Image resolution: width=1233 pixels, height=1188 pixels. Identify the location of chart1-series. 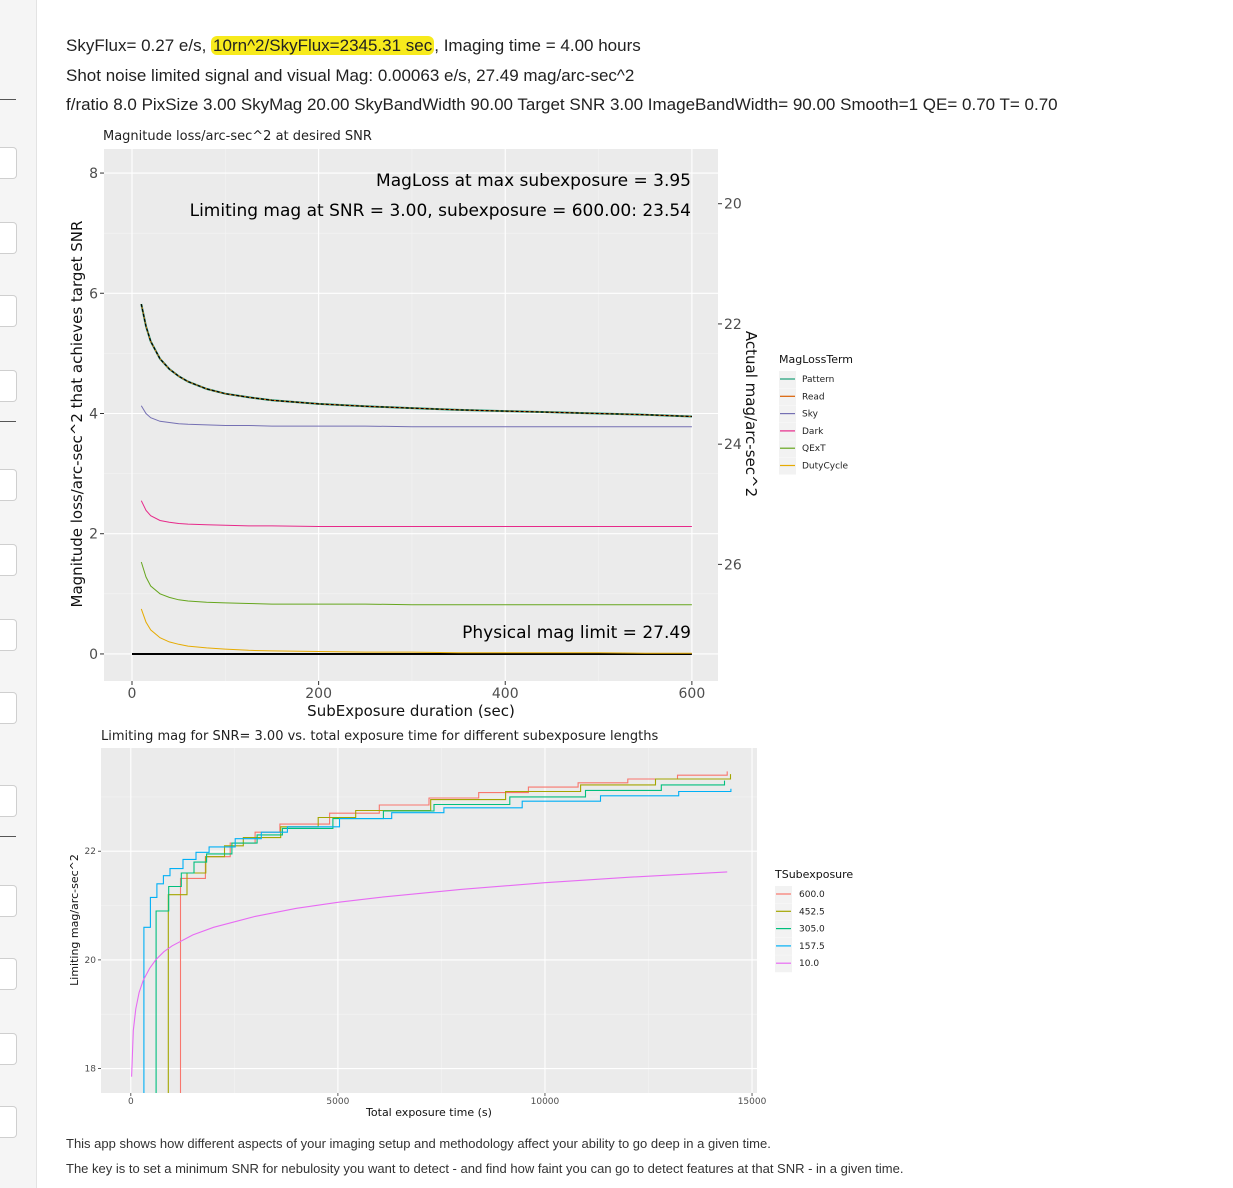
(411, 479).